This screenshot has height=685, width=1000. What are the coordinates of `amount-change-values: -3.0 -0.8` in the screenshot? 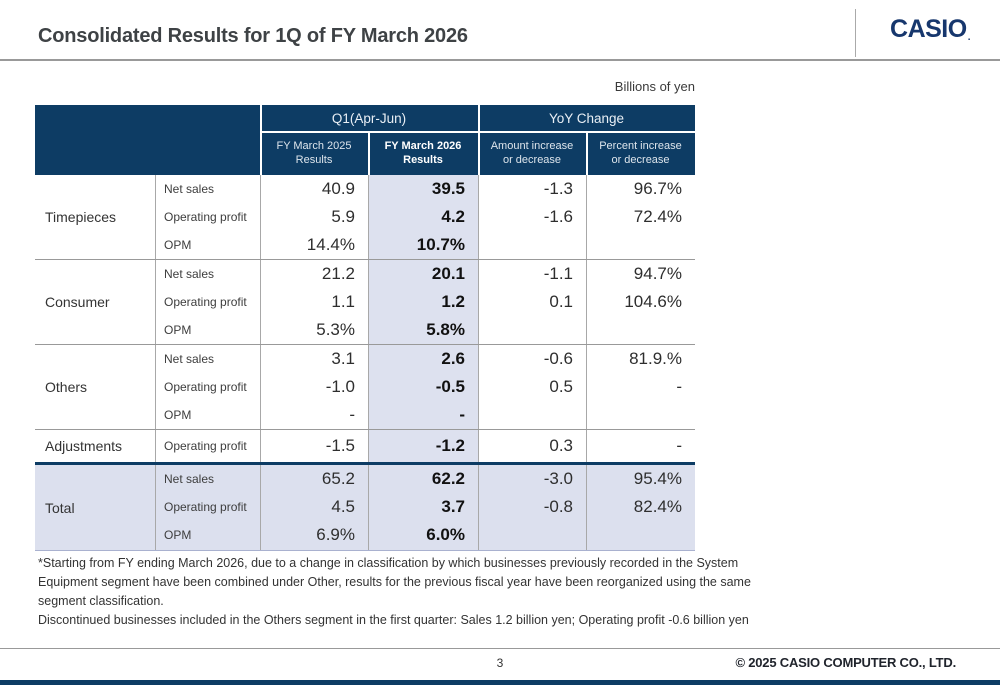 It's located at (532, 507).